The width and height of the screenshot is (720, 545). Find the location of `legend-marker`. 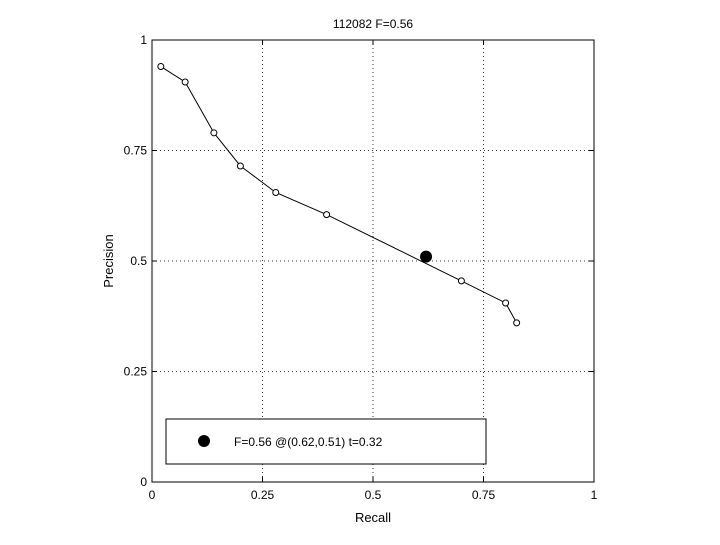

legend-marker is located at coordinates (204, 441).